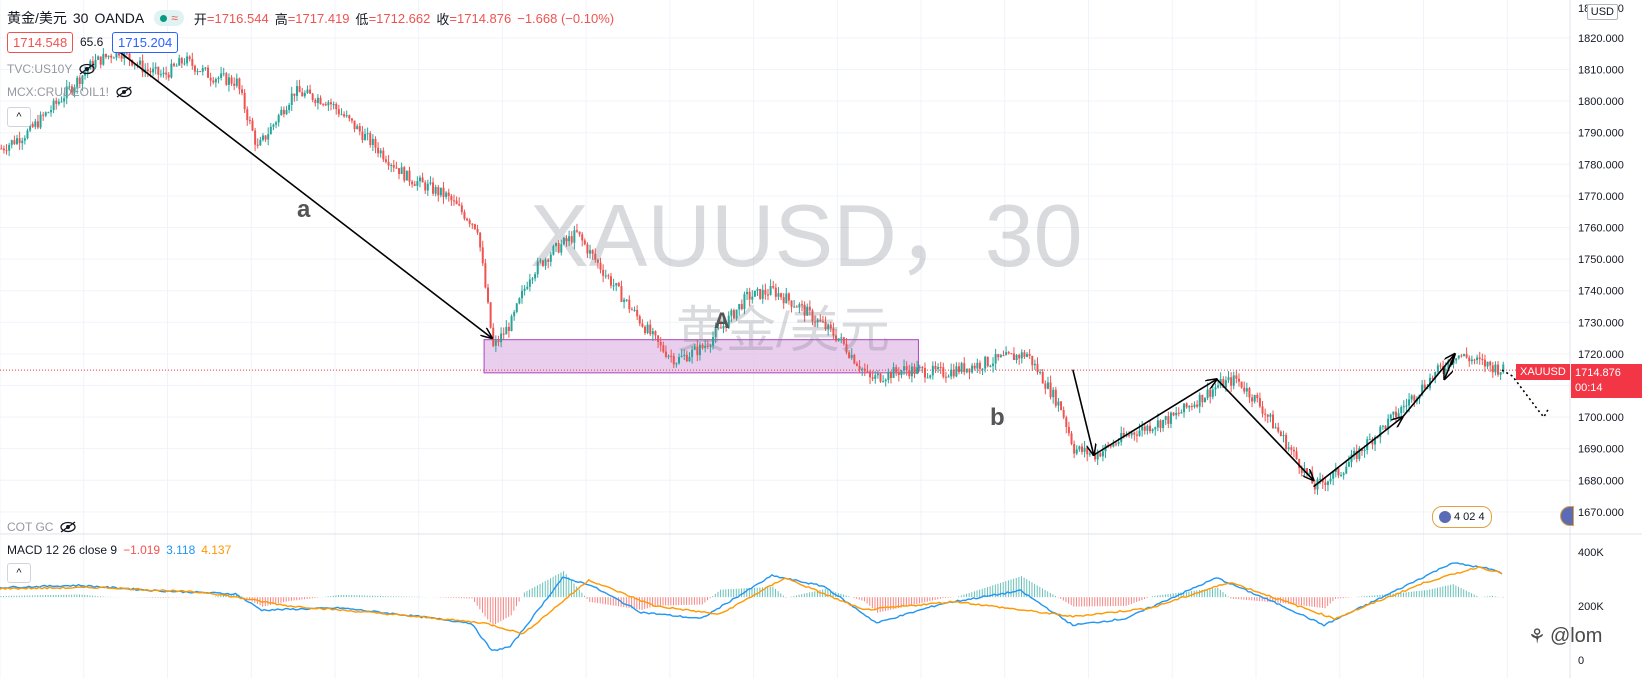 This screenshot has width=1642, height=683. I want to click on last-price-tag: 1714.876 00:14, so click(1606, 381).